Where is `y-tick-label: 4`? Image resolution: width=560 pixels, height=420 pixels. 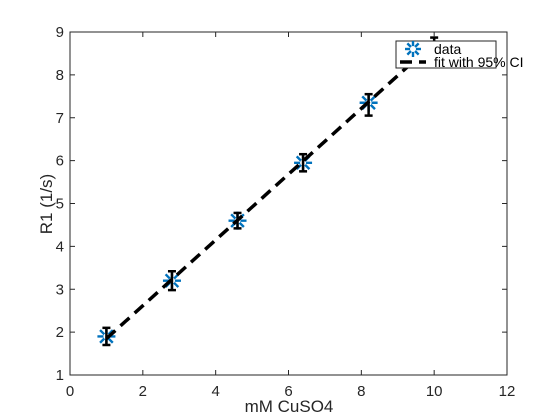
y-tick-label: 4 is located at coordinates (60, 246).